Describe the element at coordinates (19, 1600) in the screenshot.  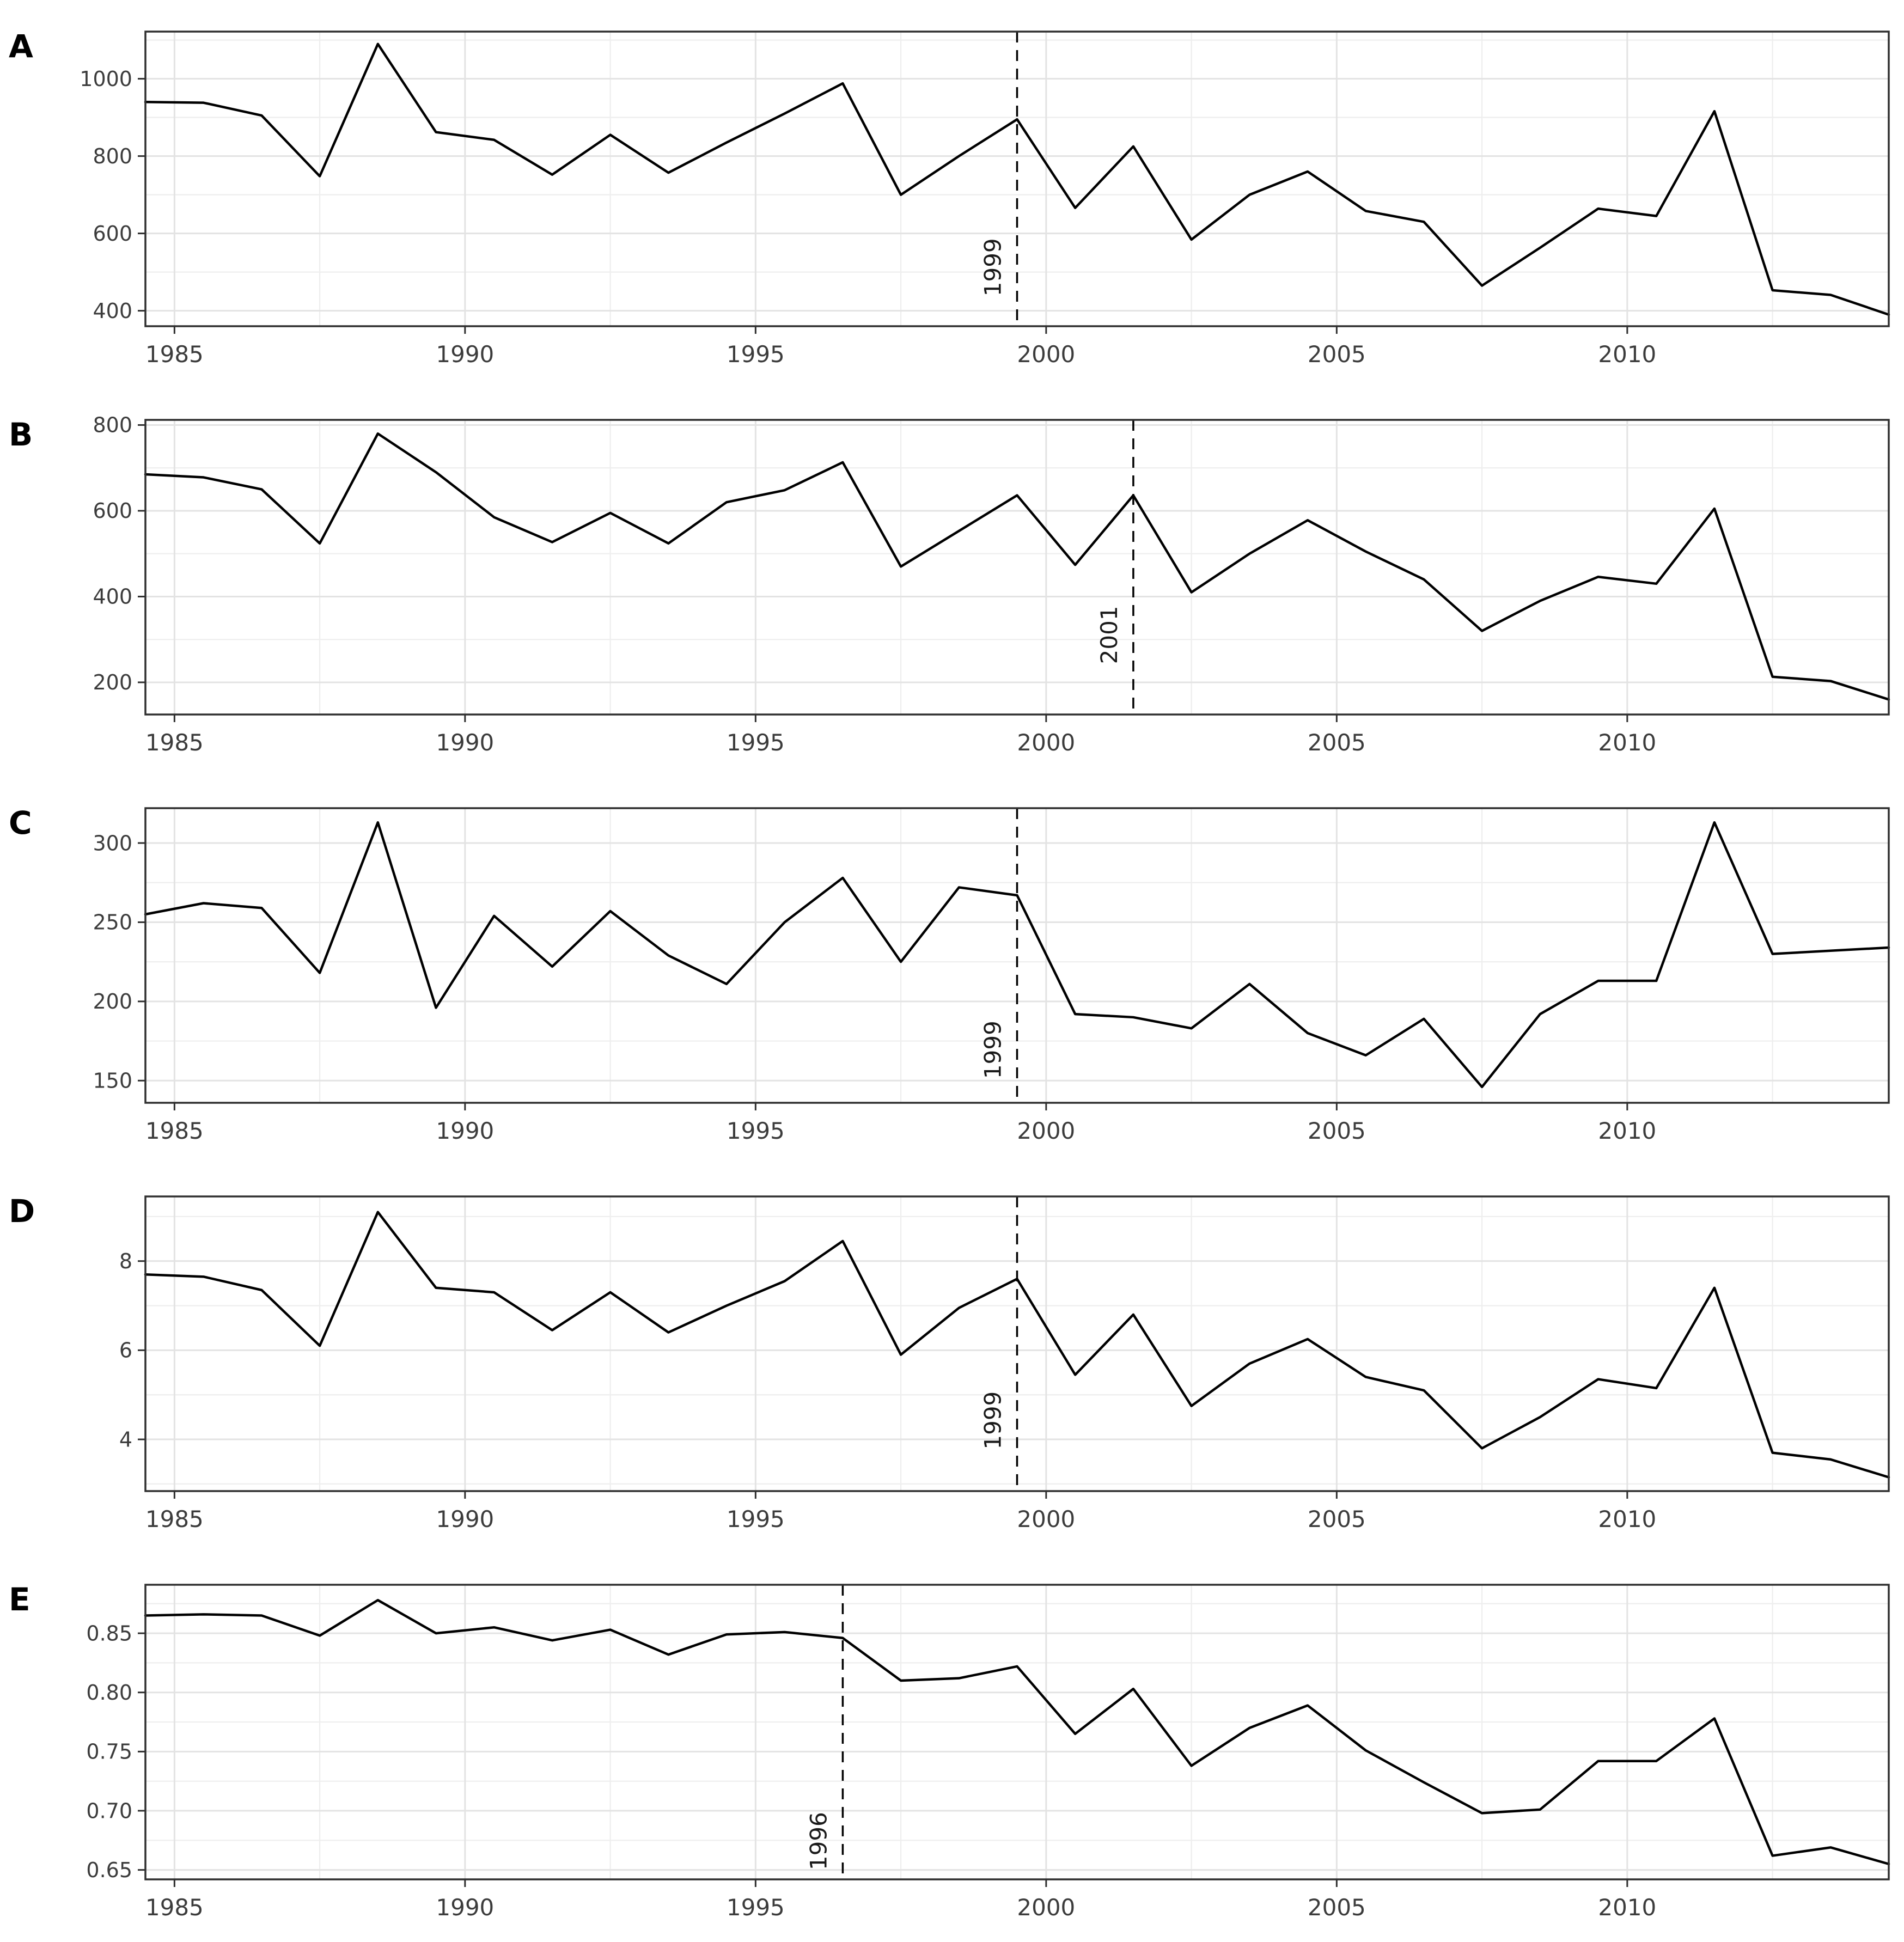
I see `panel-e-label: E` at that location.